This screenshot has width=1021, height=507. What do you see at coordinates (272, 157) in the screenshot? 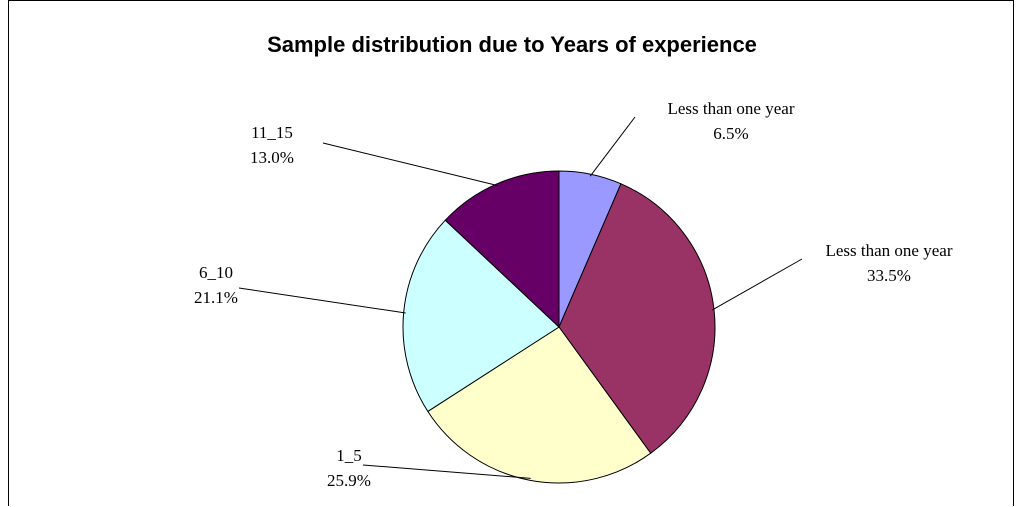
I see `slice-value-label-4: 13.0%` at bounding box center [272, 157].